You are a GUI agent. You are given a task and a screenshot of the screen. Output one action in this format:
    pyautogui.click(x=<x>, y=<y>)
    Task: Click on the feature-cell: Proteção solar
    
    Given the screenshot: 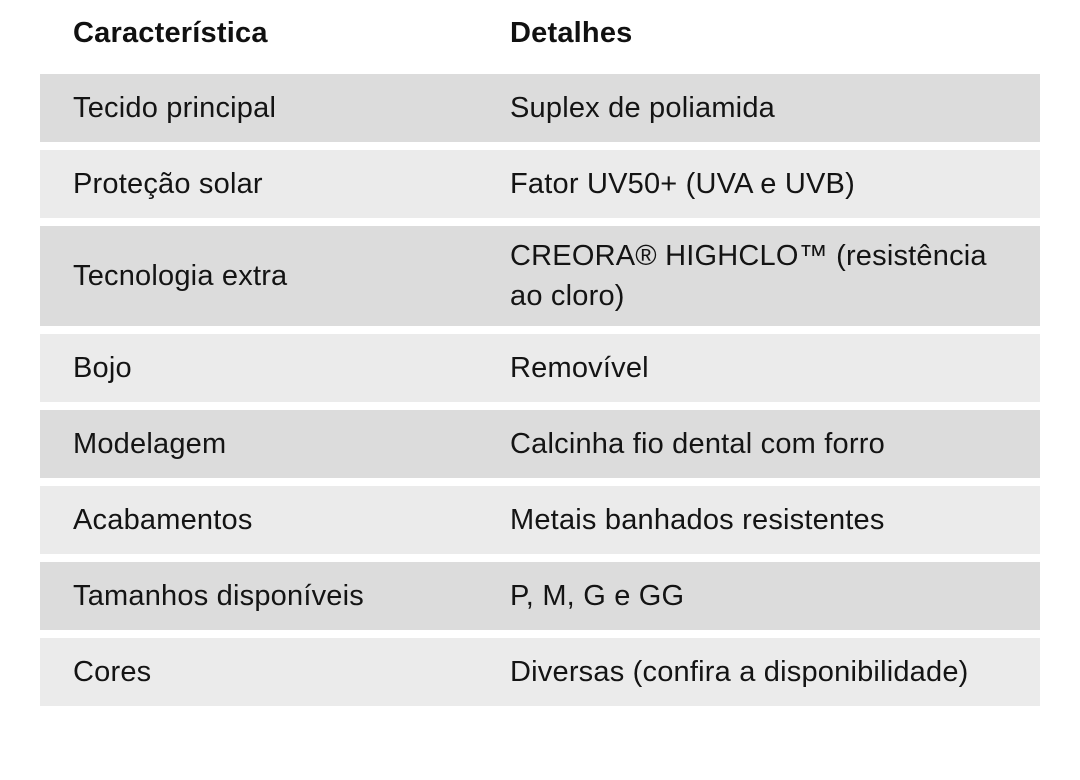 What is the action you would take?
    pyautogui.click(x=168, y=184)
    